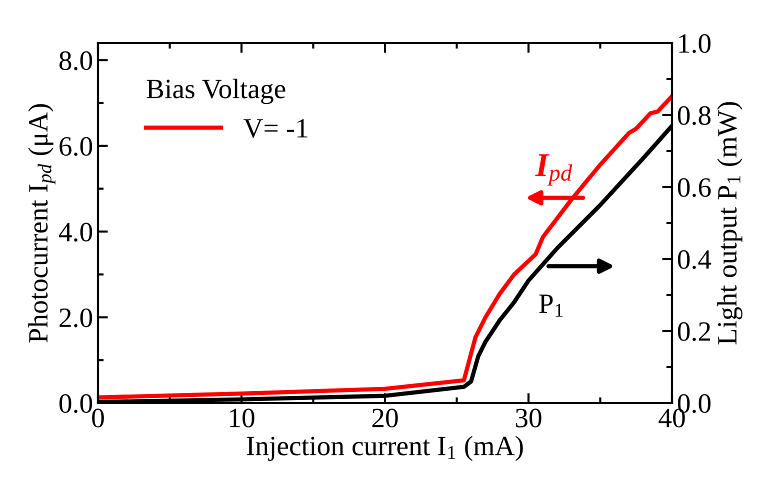 This screenshot has height=478, width=773. What do you see at coordinates (695, 260) in the screenshot?
I see `y2-tick-label: 0.4` at bounding box center [695, 260].